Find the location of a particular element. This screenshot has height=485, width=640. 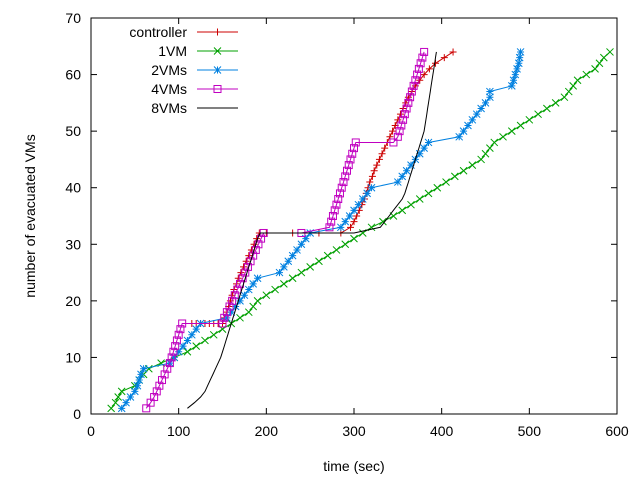

y-tick-label: 30 is located at coordinates (73, 244).